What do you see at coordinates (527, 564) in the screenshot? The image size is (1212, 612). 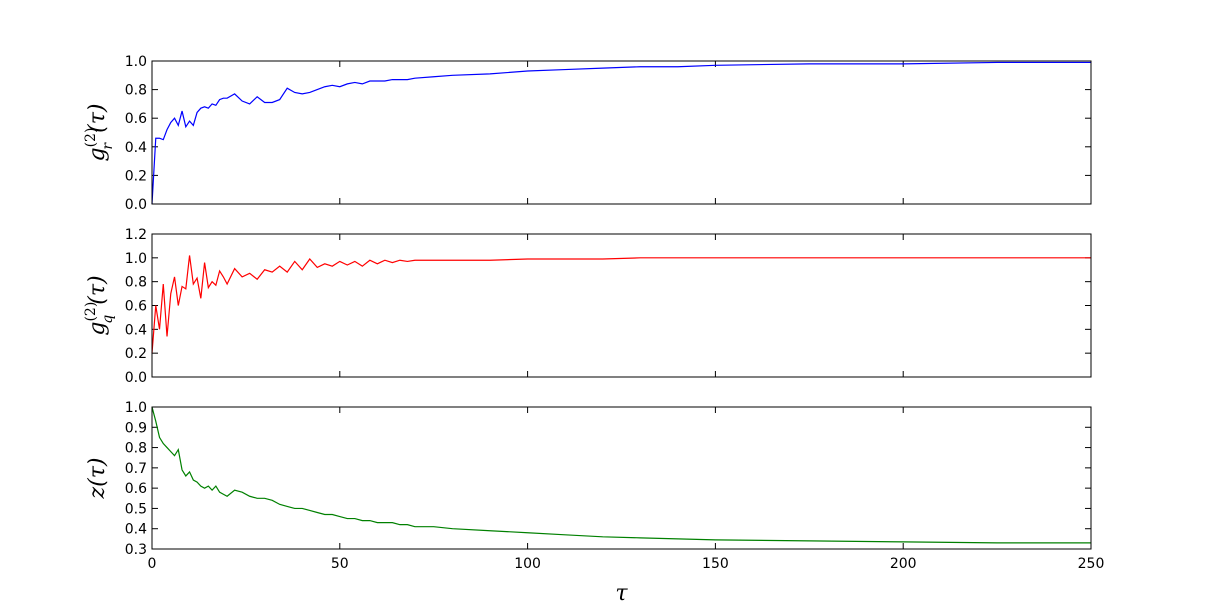 I see `x-tick-label: 100` at bounding box center [527, 564].